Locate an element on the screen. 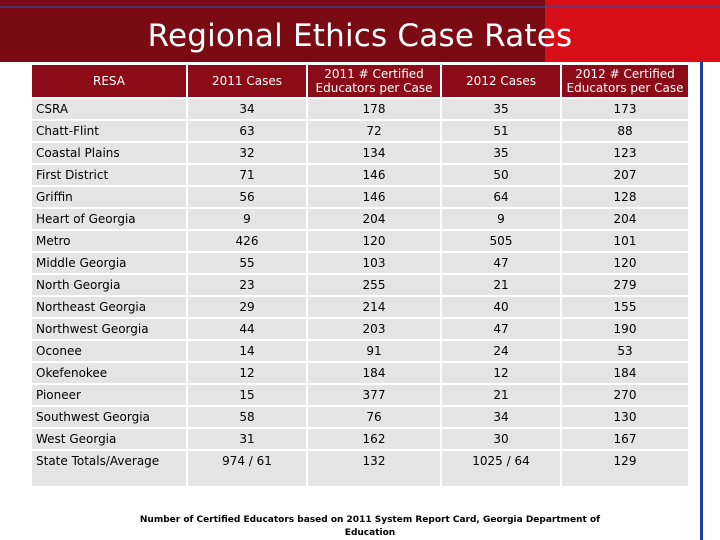  cell-educators-per-case-2012: 128 is located at coordinates (625, 197).